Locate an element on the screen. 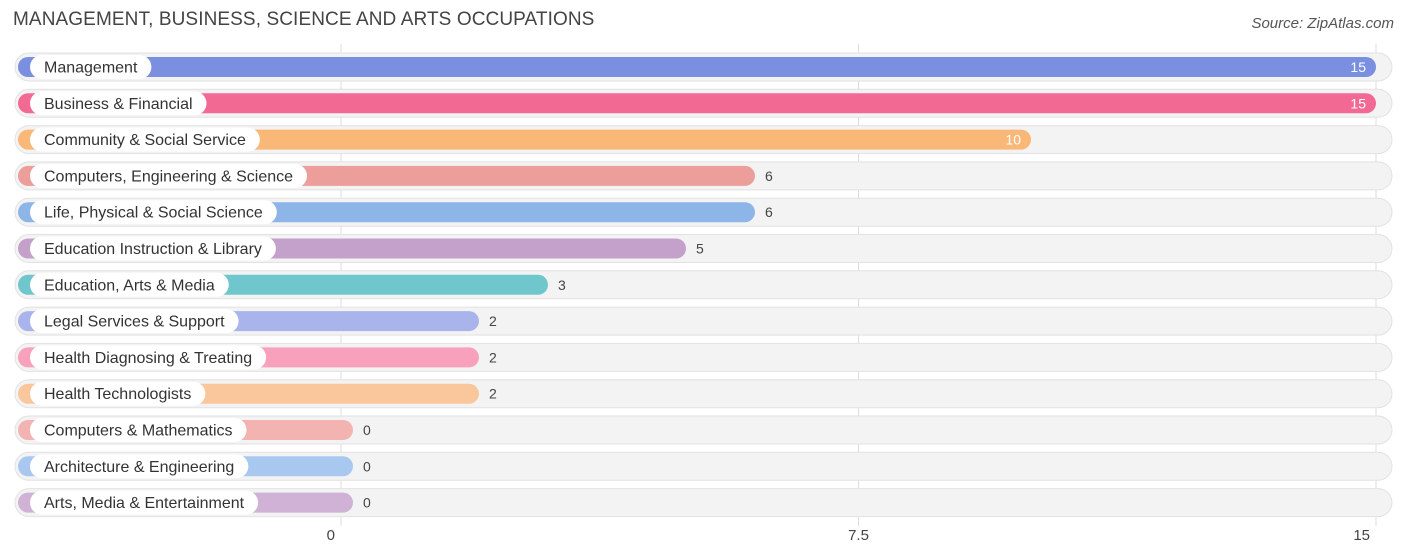 Image resolution: width=1406 pixels, height=558 pixels. category-label: Education Instruction & Library is located at coordinates (153, 249).